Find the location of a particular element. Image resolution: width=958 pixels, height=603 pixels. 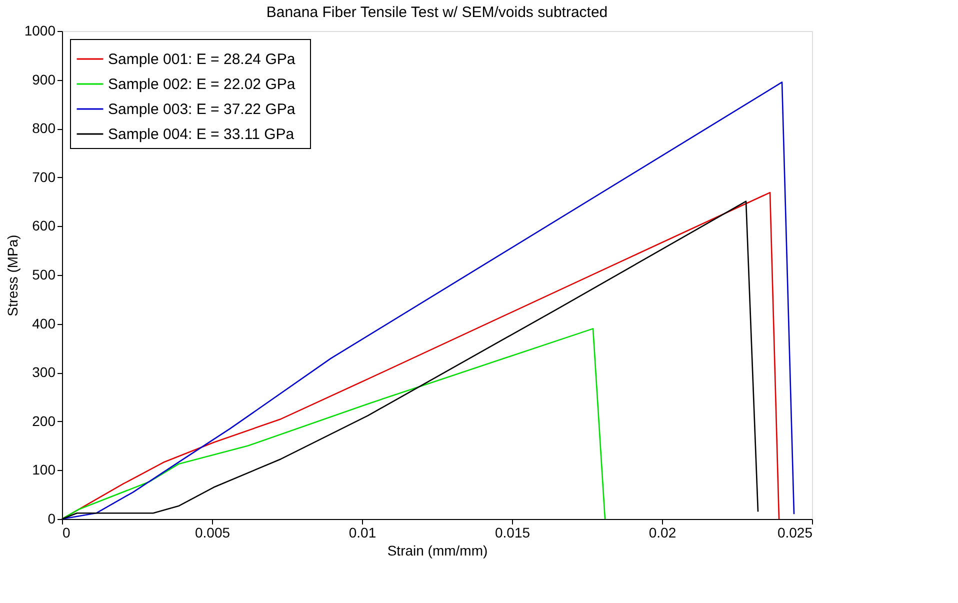

y-tick-label: 300 is located at coordinates (44, 372).